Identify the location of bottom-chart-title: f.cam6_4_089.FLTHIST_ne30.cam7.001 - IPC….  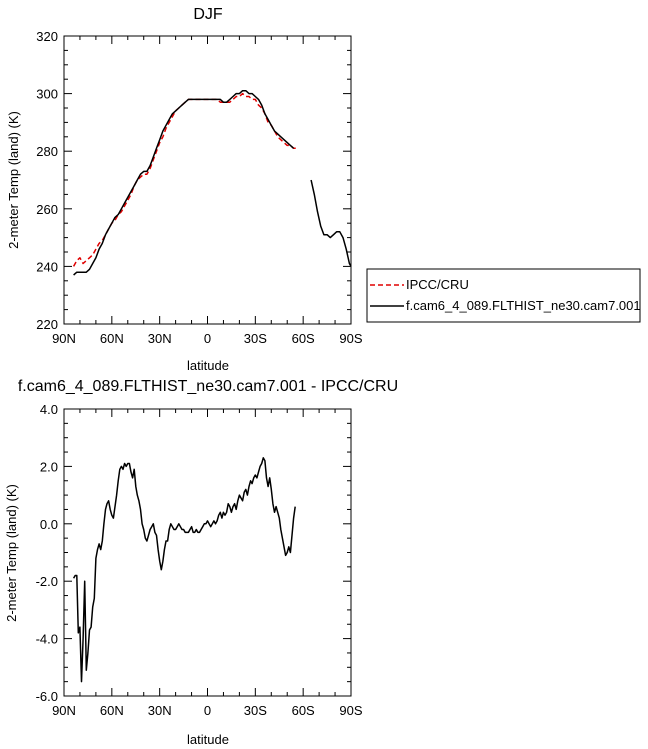
(208, 386).